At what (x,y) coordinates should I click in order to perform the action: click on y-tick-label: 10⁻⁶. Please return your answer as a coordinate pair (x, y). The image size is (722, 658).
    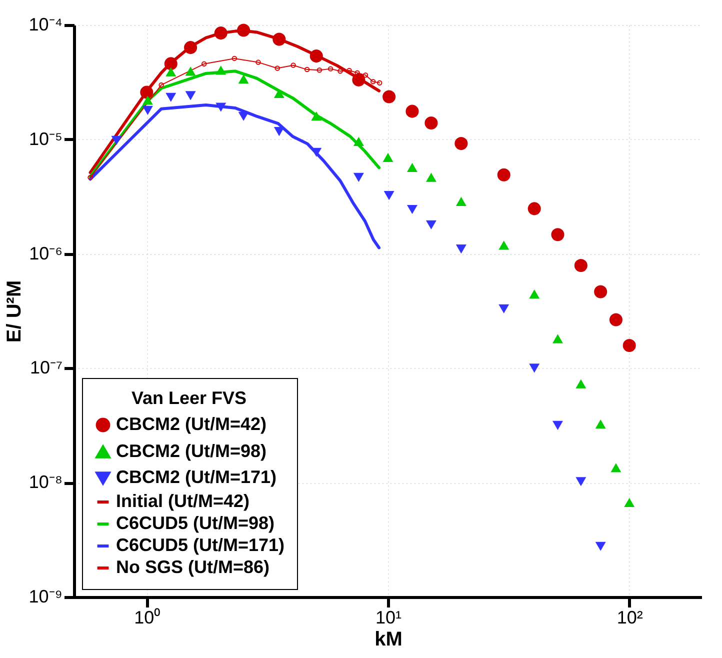
    Looking at the image, I should click on (45, 253).